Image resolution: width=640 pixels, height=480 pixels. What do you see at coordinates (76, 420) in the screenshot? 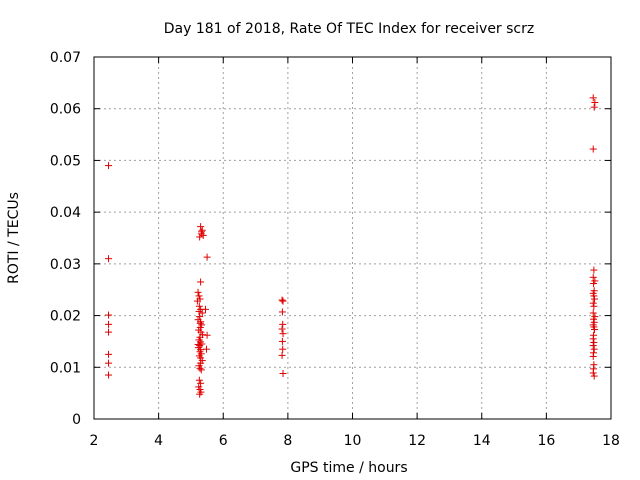
I see `y-tick-label: 0` at bounding box center [76, 420].